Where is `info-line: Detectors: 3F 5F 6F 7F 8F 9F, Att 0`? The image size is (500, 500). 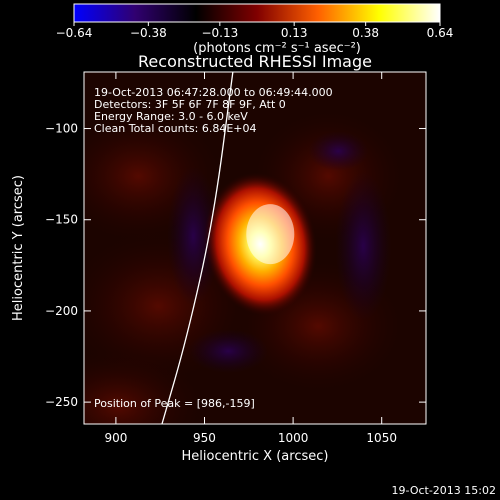 info-line: Detectors: 3F 5F 6F 7F 8F 9F, Att 0 is located at coordinates (190, 104).